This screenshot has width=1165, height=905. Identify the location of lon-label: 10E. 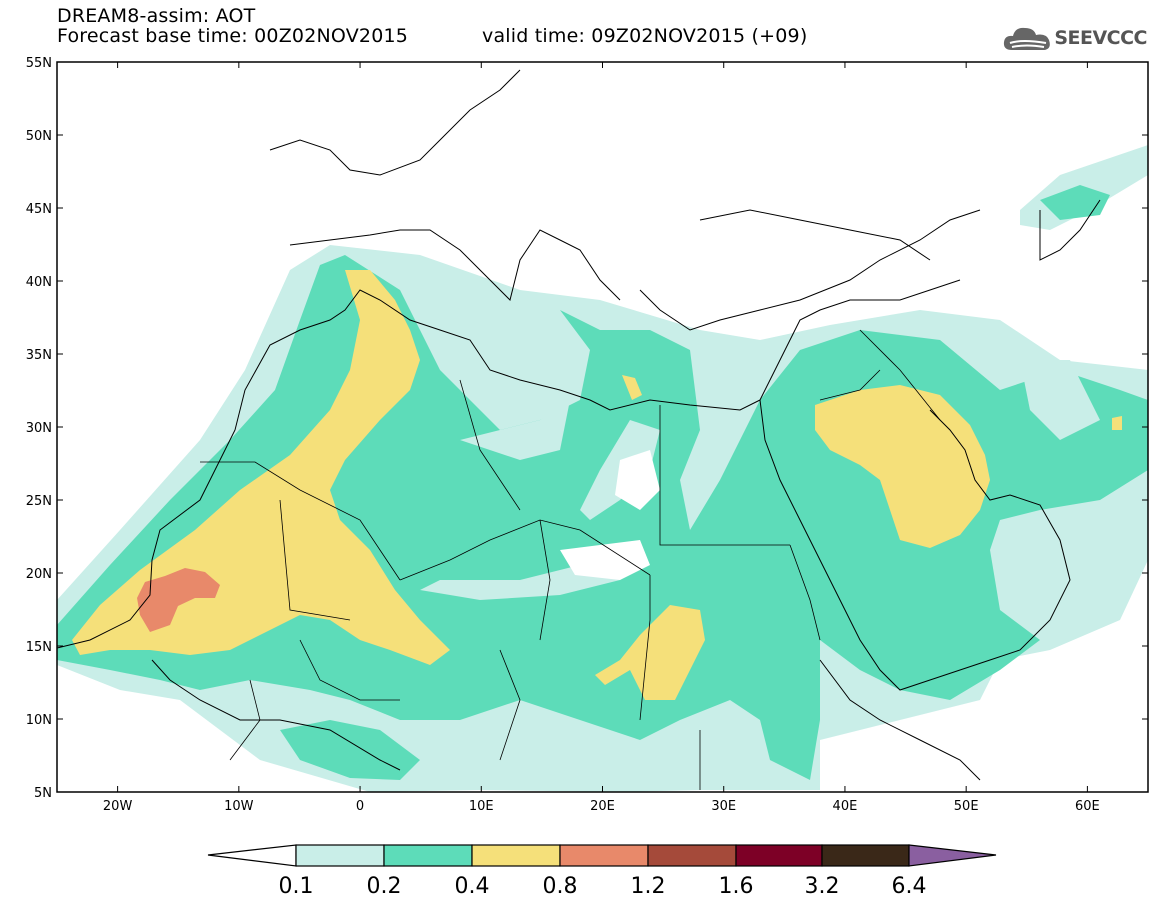
(481, 806).